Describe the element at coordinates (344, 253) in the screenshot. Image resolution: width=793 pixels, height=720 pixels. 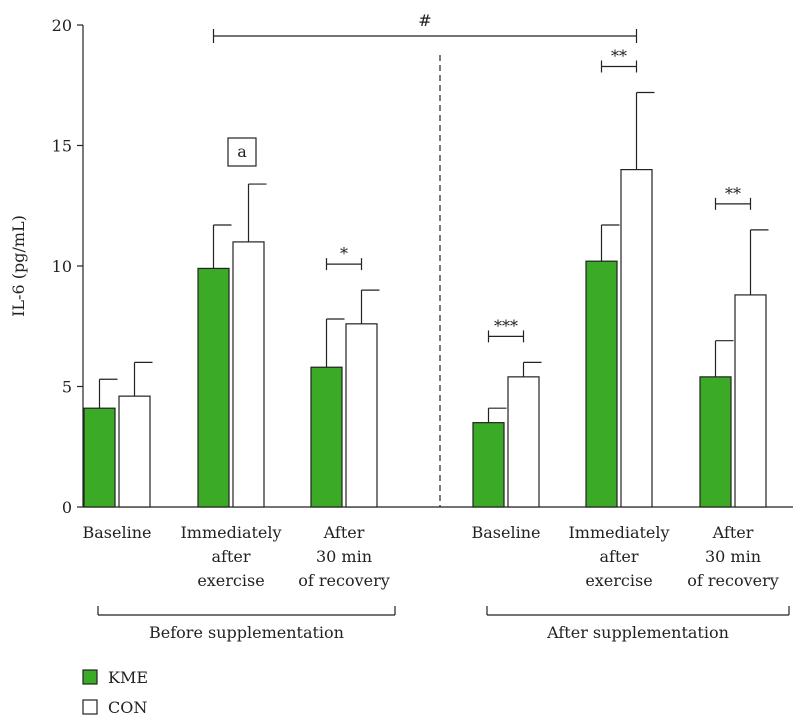
I see `significance-label: *` at that location.